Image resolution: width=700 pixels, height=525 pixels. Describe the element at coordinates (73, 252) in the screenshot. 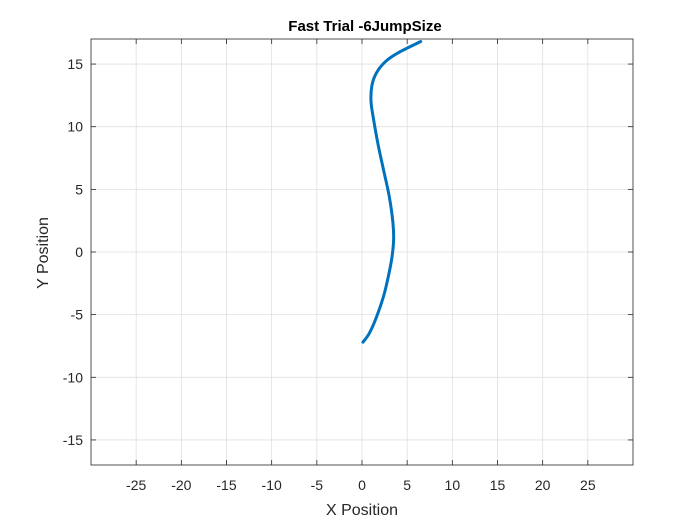

I see `y-tick-labels: -15 -10 -5 0 5 10 15` at that location.